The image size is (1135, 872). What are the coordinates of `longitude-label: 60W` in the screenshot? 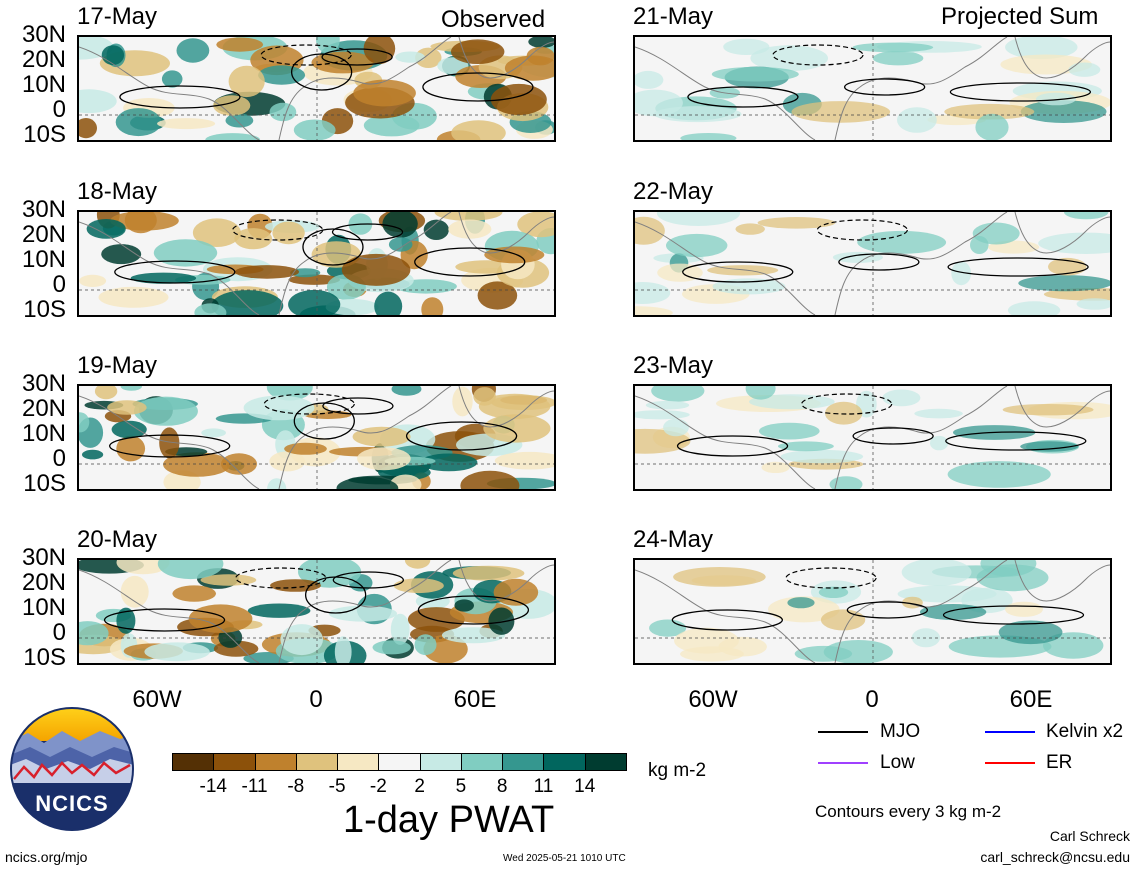 It's located at (713, 699).